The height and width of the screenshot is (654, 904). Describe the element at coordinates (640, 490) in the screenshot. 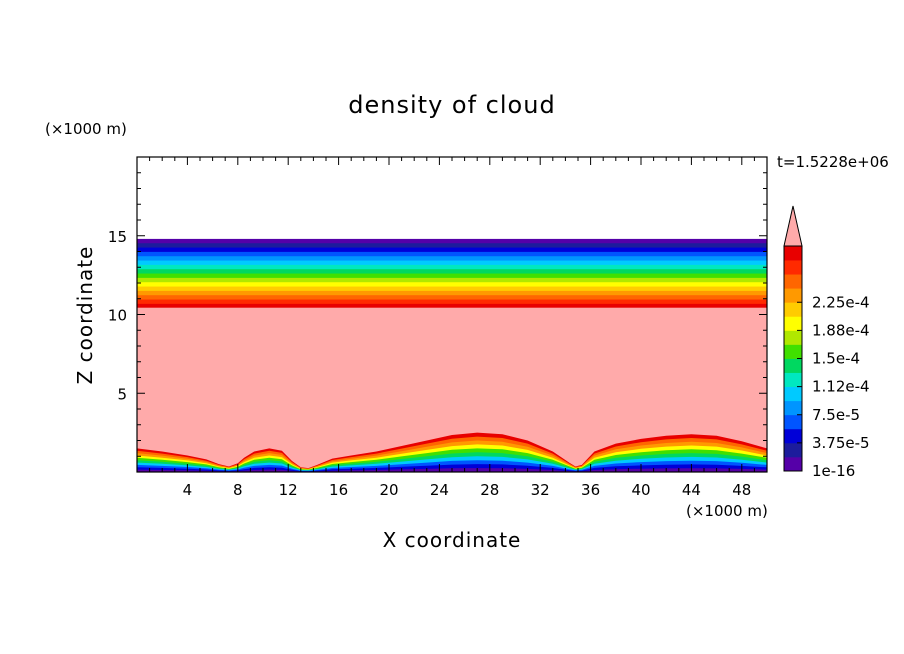

I see `x-tick-label: 40` at that location.